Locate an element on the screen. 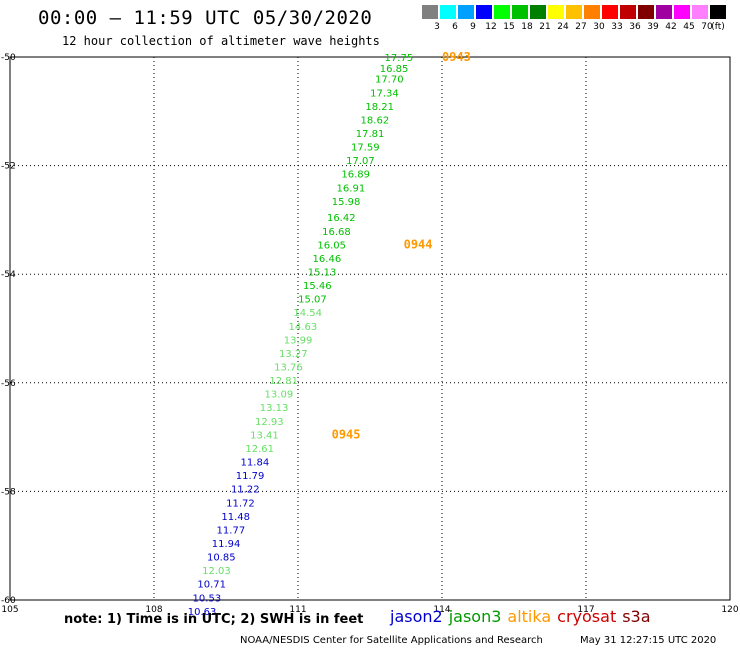 This screenshot has width=740, height=650. latitude-tick-label: -50 is located at coordinates (8, 58).